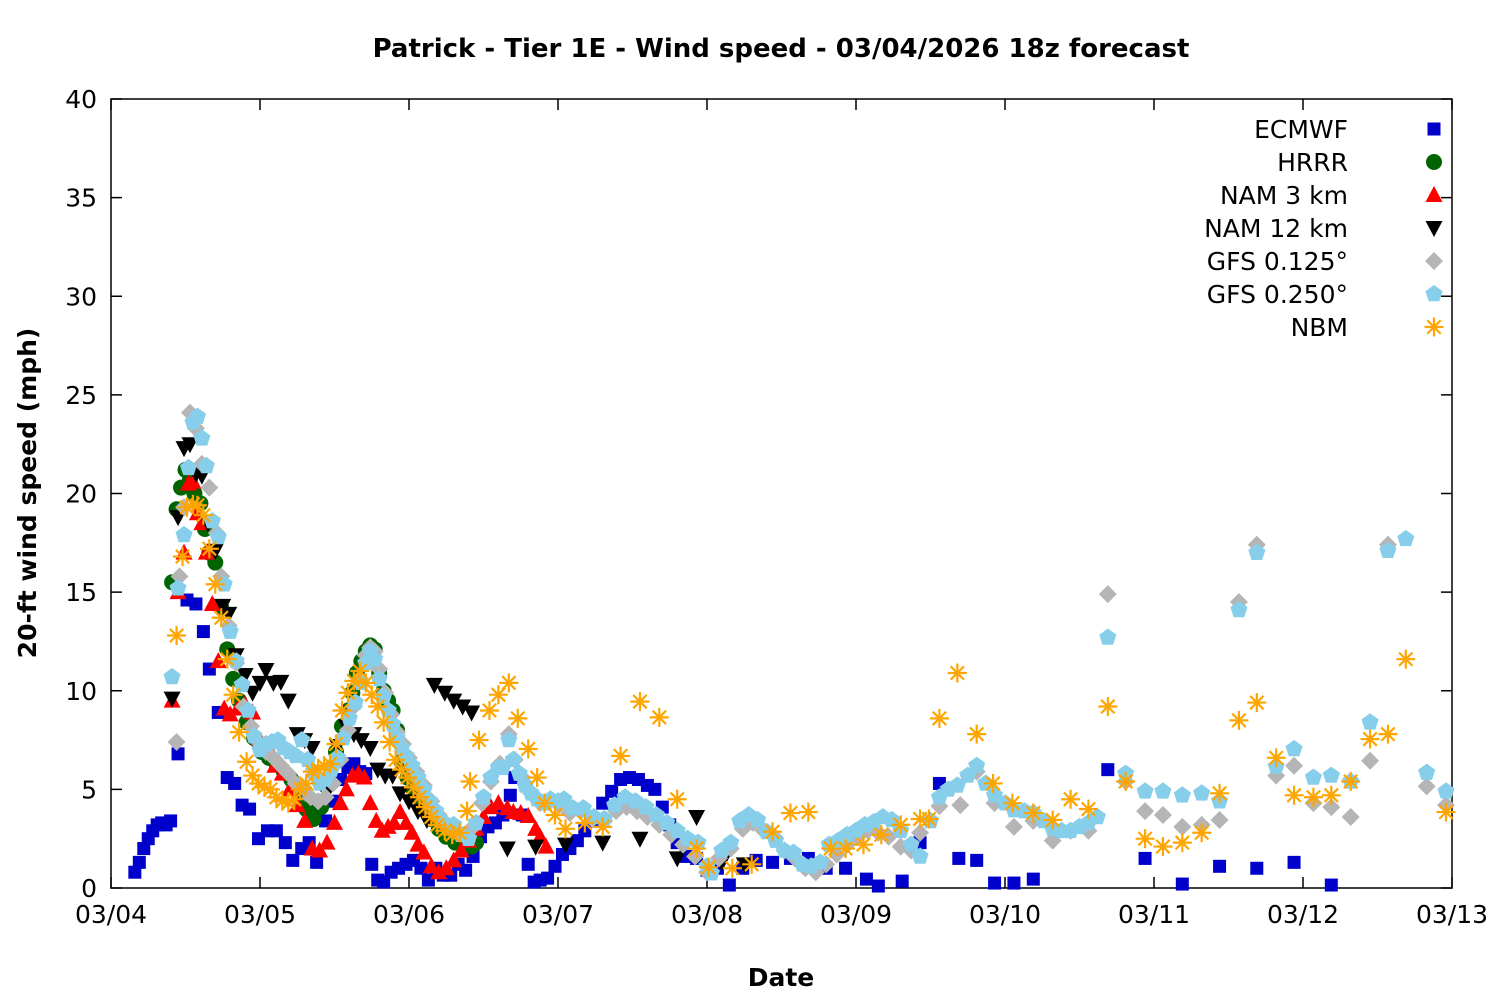 Image resolution: width=1500 pixels, height=1004 pixels. Describe the element at coordinates (81, 296) in the screenshot. I see `y-tick-label: 30` at that location.